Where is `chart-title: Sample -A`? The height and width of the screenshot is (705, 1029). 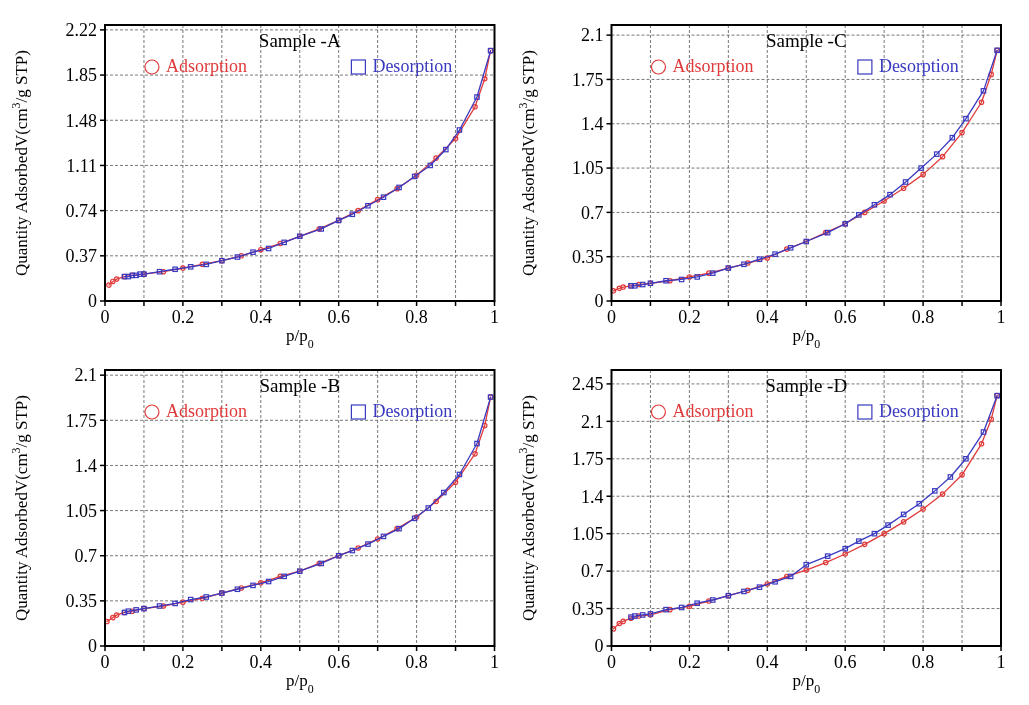
chart-title: Sample -A is located at coordinates (299, 40).